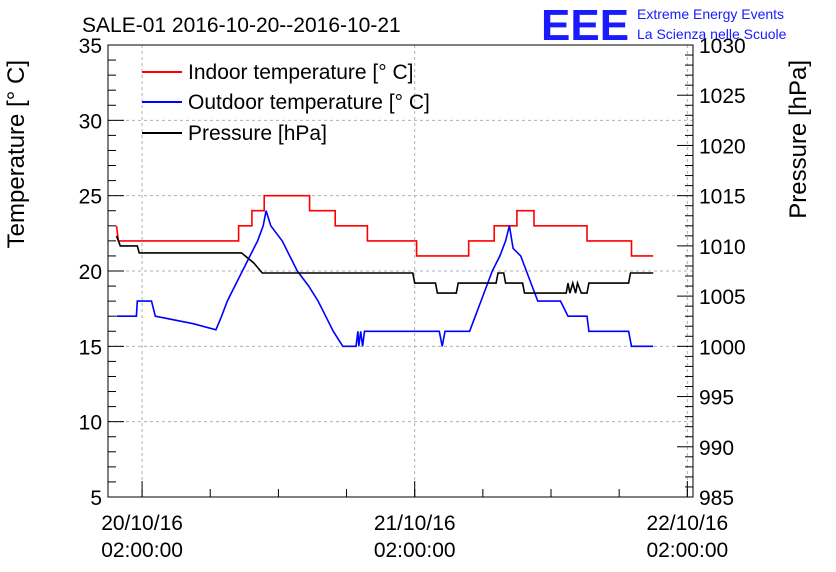 The image size is (836, 572). I want to click on logo-line-1: Extreme Energy Events, so click(710, 14).